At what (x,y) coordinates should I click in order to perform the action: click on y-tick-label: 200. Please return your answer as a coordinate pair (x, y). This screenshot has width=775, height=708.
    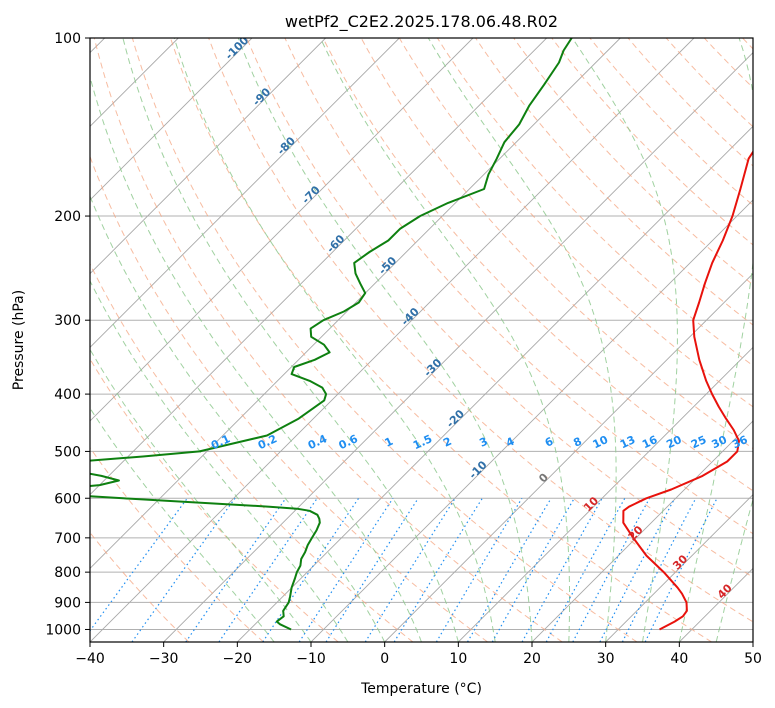
    Looking at the image, I should click on (67, 217).